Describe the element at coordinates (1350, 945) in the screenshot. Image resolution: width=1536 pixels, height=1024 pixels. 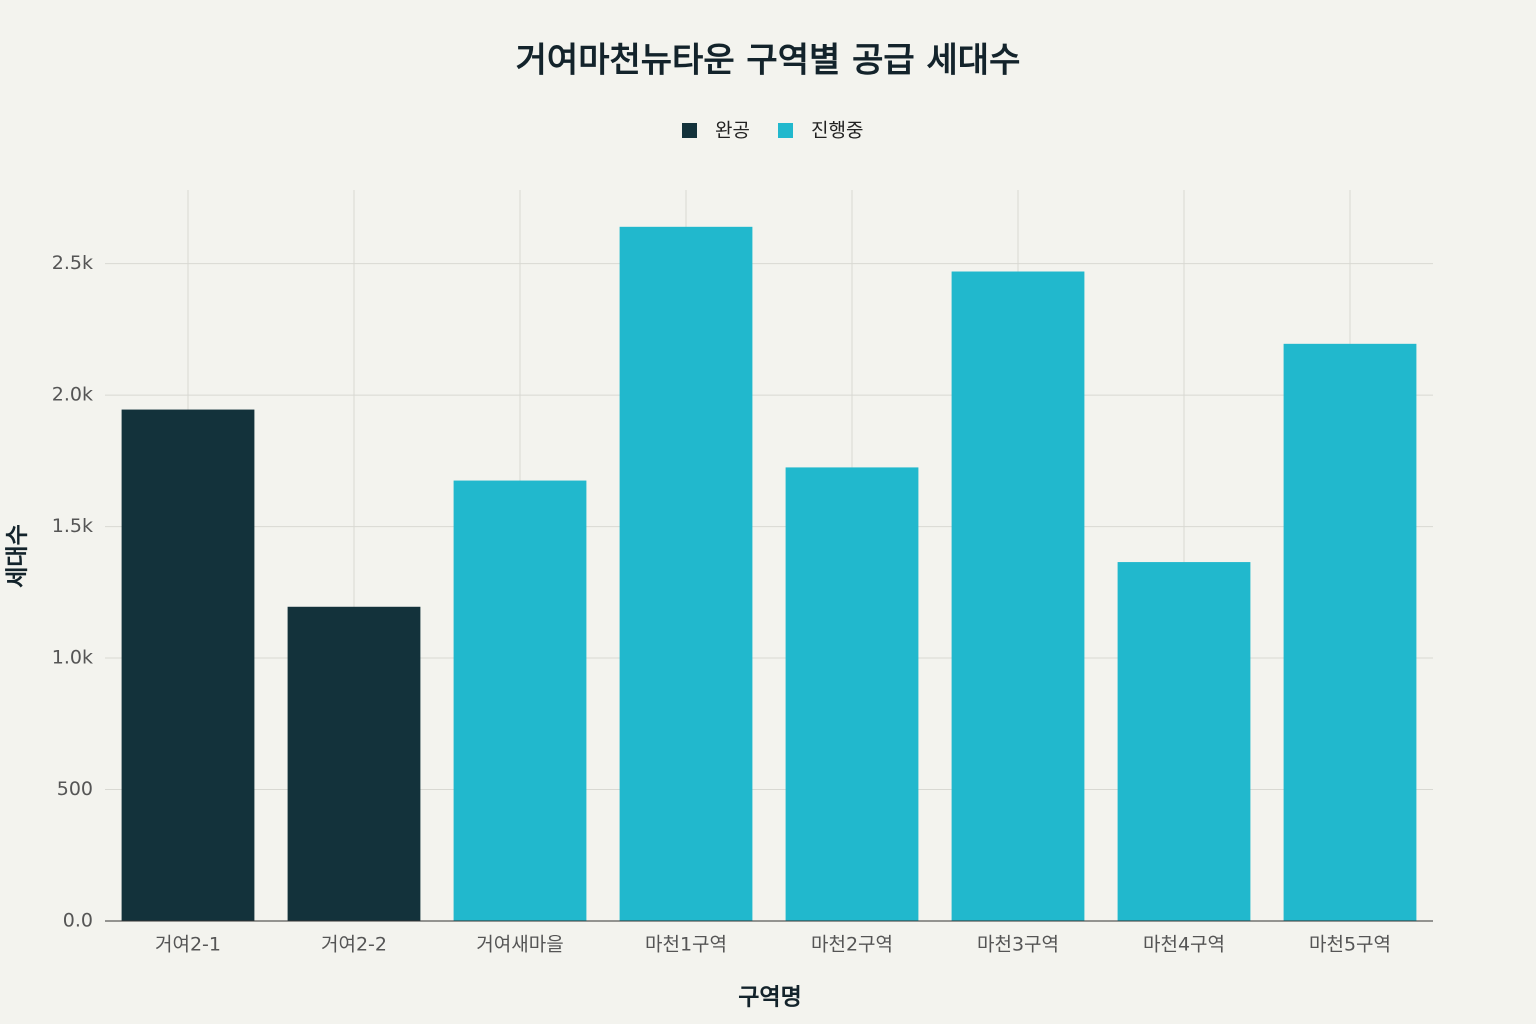
I see `x-tick-label: 마천5구역` at that location.